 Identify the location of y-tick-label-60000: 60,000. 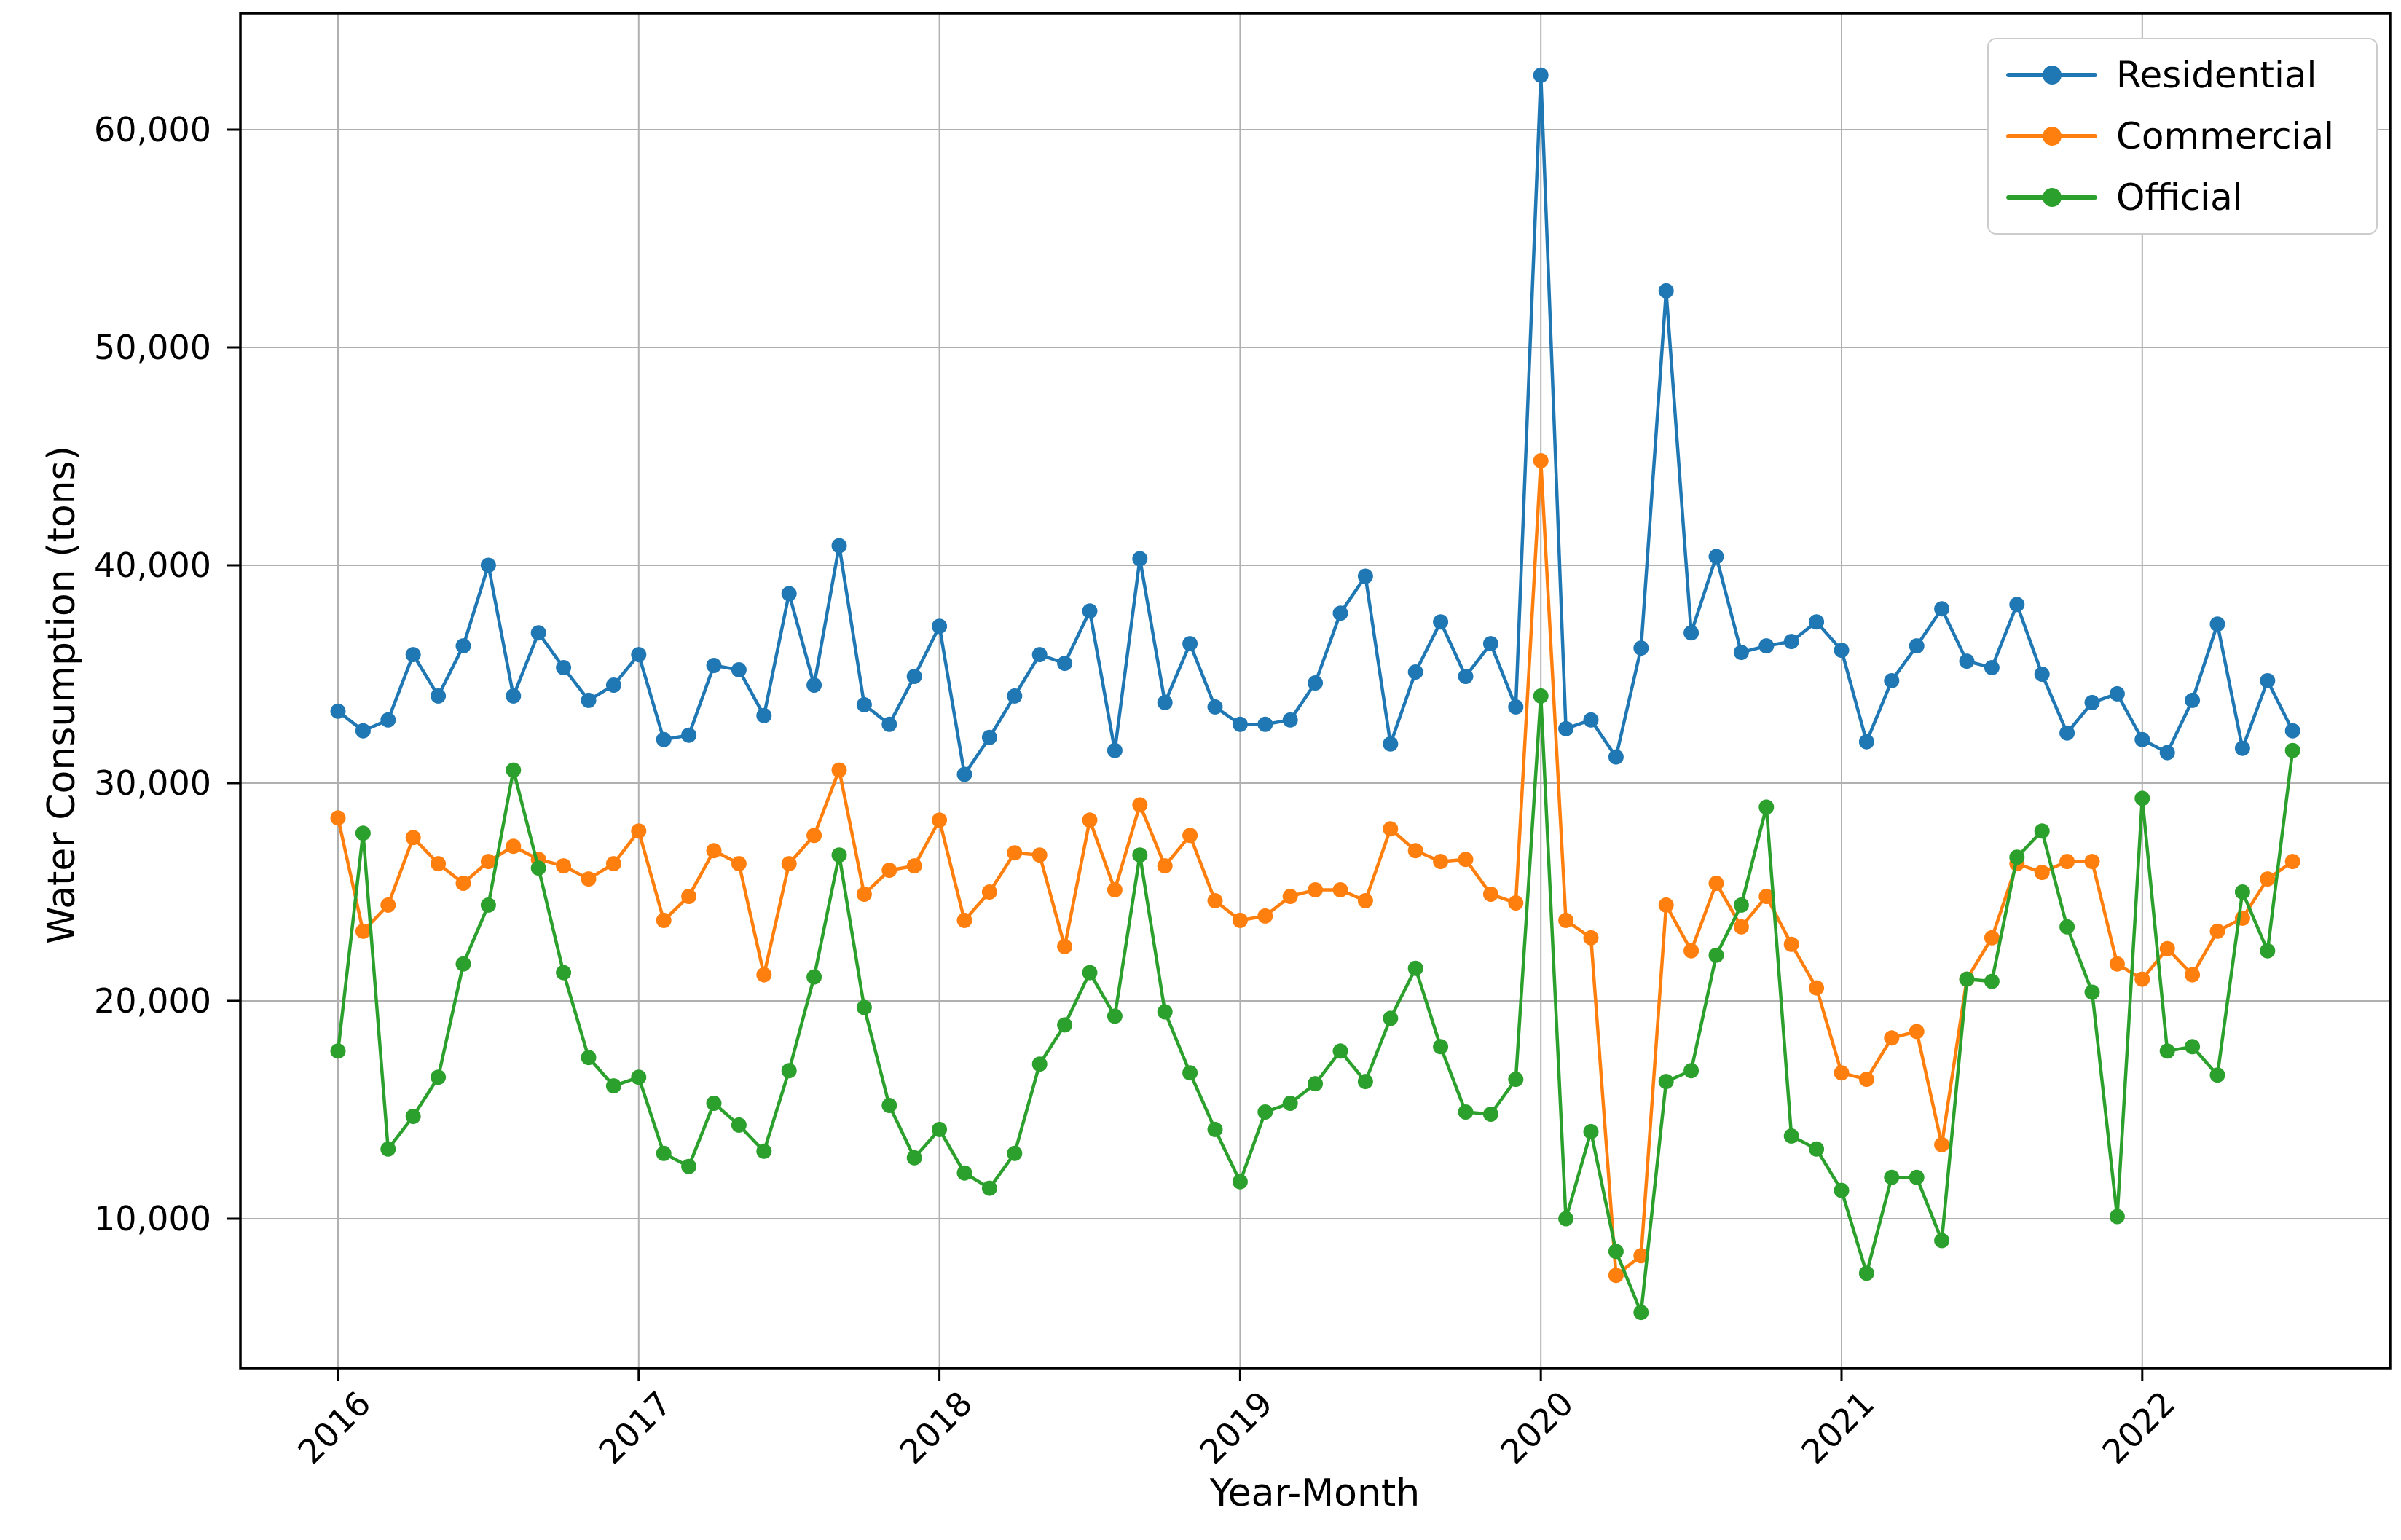
(152, 129).